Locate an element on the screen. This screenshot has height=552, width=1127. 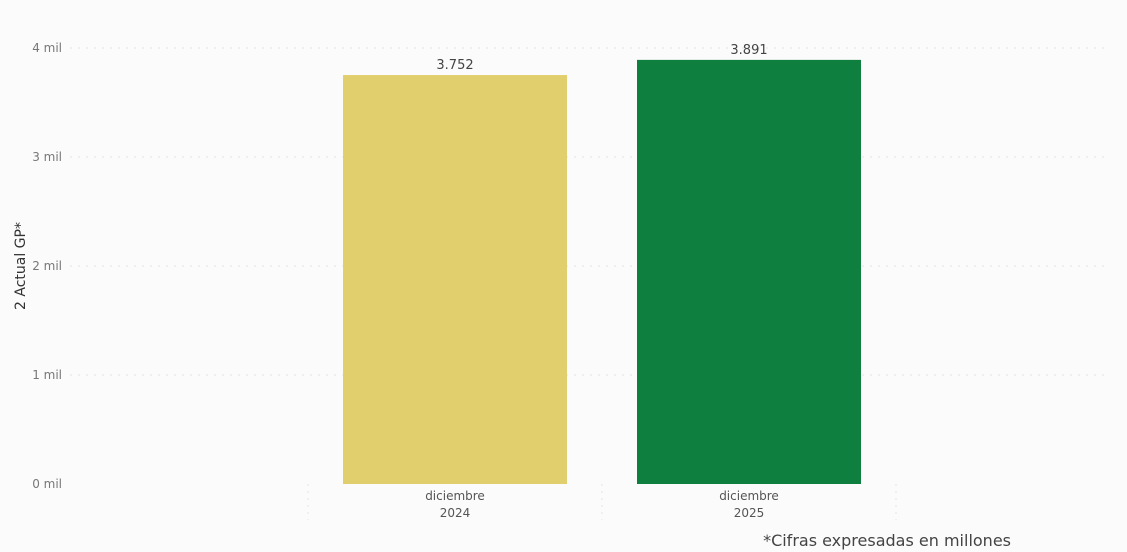
x-tick-label: 2024 is located at coordinates (455, 513).